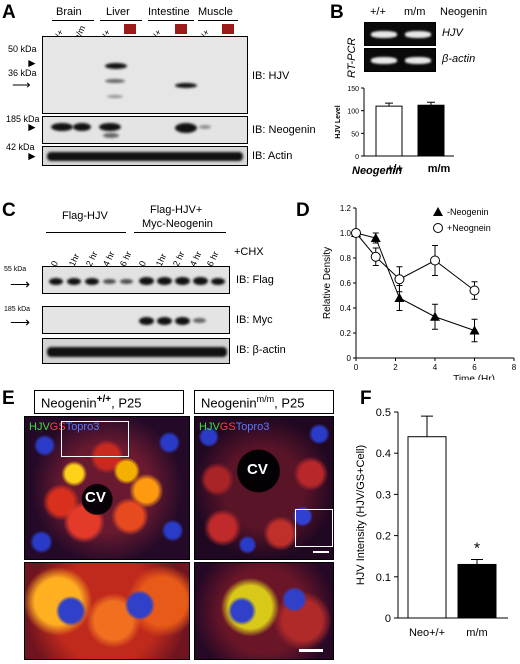  Describe the element at coordinates (136, 351) in the screenshot. I see `blot-beta-actin` at that location.